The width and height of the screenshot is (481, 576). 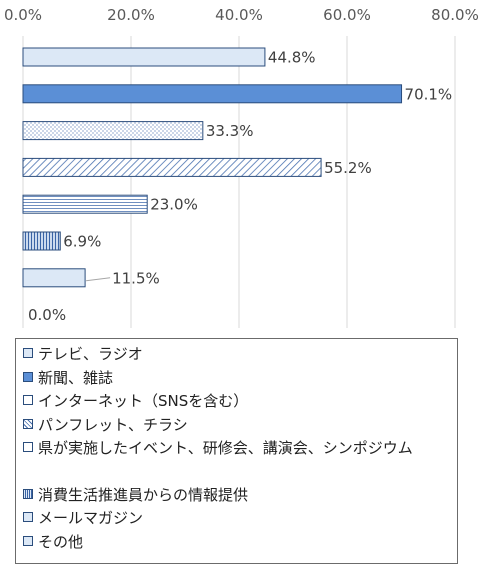 What do you see at coordinates (131, 15) in the screenshot?
I see `x-tick-label: 20.0%` at bounding box center [131, 15].